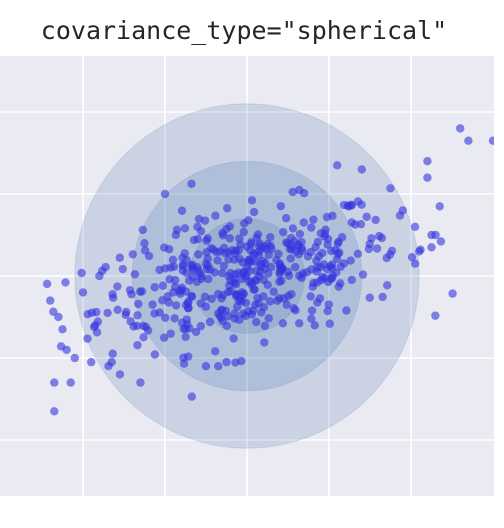 This screenshot has width=504, height=528. Describe the element at coordinates (244, 30) in the screenshot. I see `chart-title: covariance_type="spherical"` at that location.